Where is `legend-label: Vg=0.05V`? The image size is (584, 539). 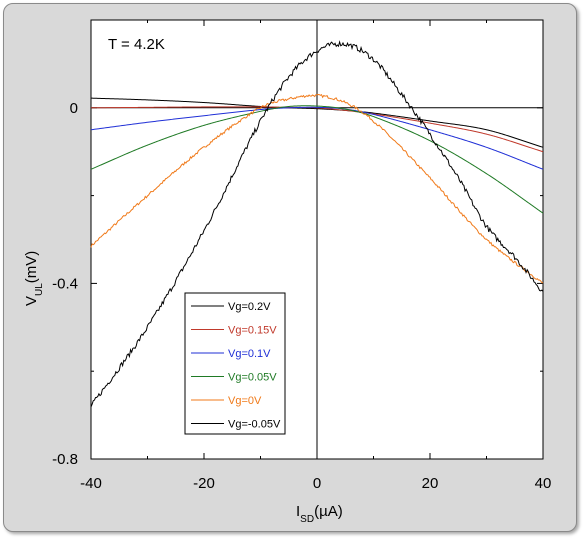
legend-label: Vg=0.05V is located at coordinates (252, 378).